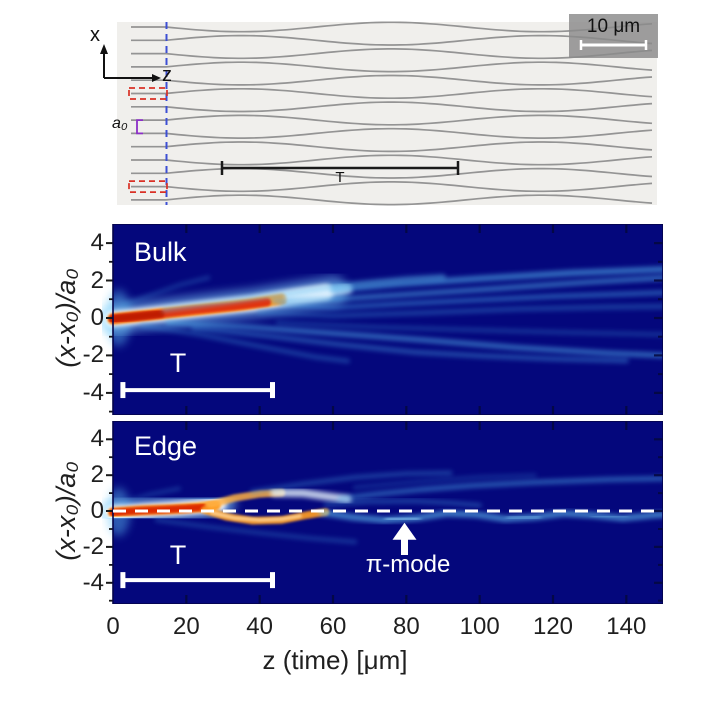  What do you see at coordinates (404, 546) in the screenshot?
I see `pi-mode-arrow-shaft` at bounding box center [404, 546].